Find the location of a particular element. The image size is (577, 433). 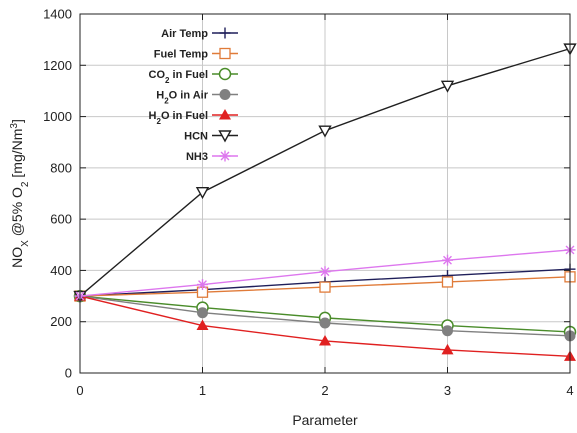

x-tick-label: 3 is located at coordinates (447, 390).